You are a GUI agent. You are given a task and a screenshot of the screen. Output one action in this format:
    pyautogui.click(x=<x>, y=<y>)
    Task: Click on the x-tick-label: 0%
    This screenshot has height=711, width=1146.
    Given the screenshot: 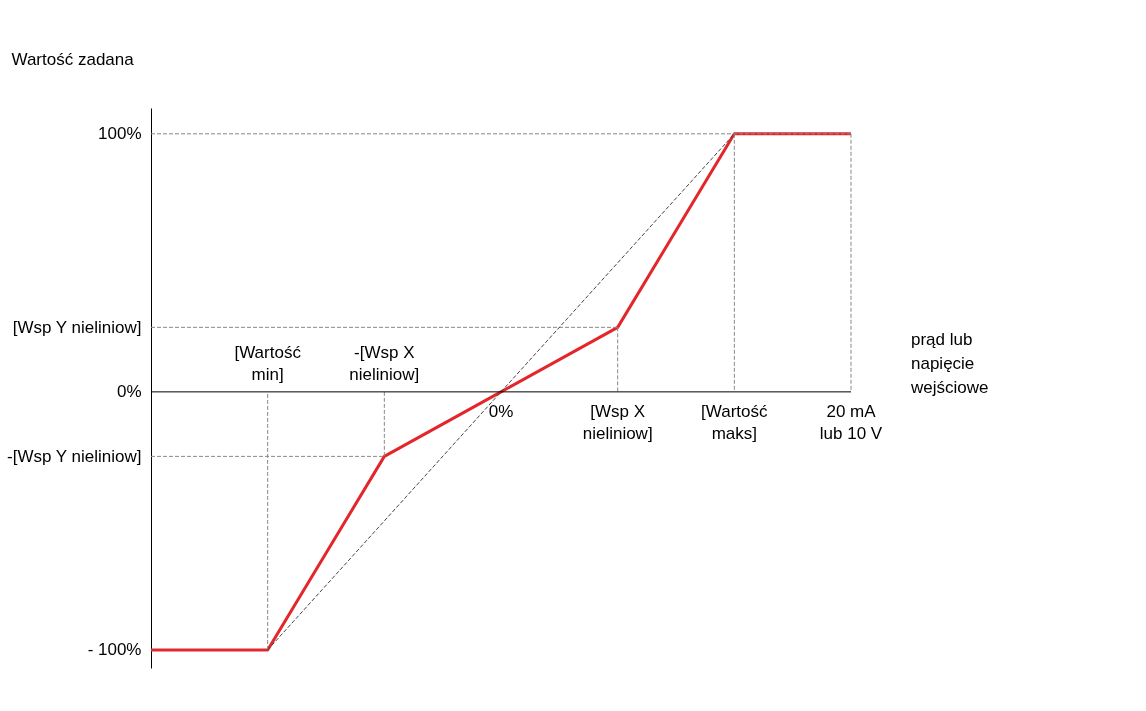 What is the action you would take?
    pyautogui.click(x=501, y=411)
    